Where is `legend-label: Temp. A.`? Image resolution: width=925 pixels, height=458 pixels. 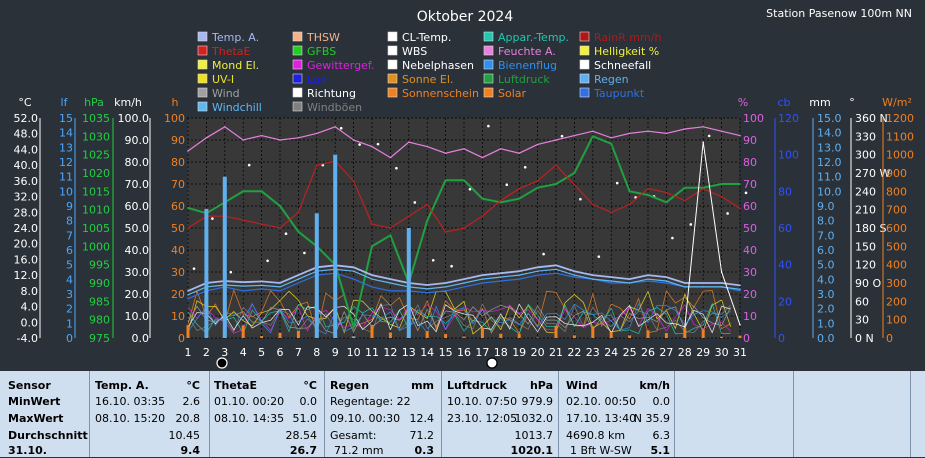 legend-label: Temp. A. is located at coordinates (235, 37).